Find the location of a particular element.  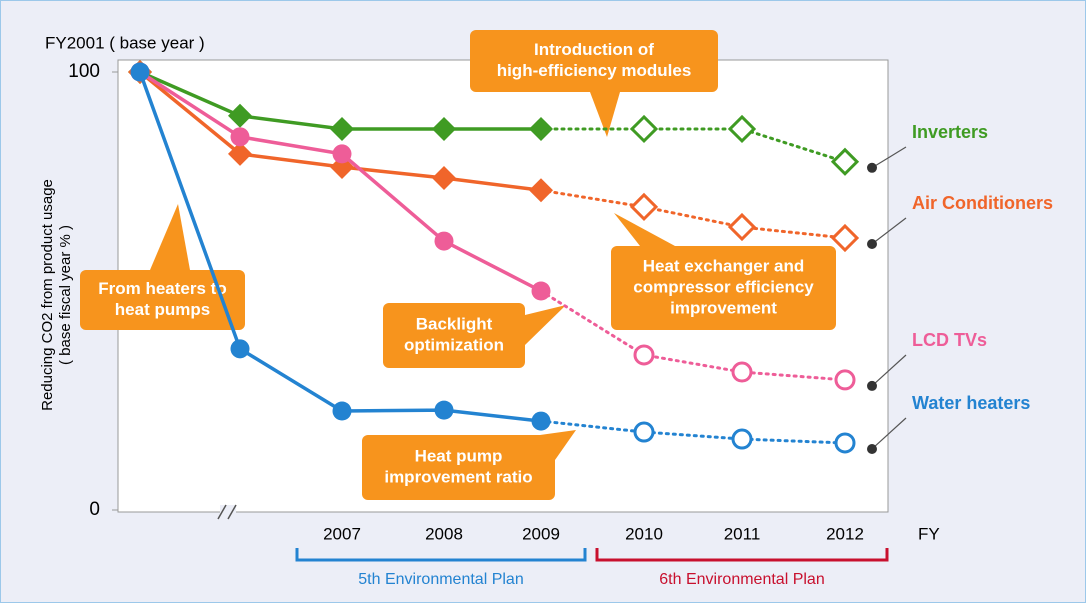

legend-label: LCD TVs is located at coordinates (949, 340).